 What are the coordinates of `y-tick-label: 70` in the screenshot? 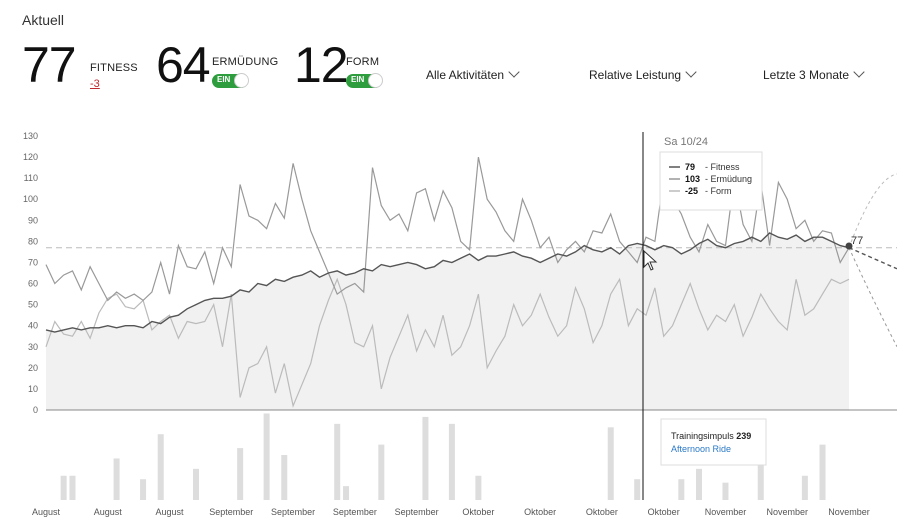 It's located at (33, 262).